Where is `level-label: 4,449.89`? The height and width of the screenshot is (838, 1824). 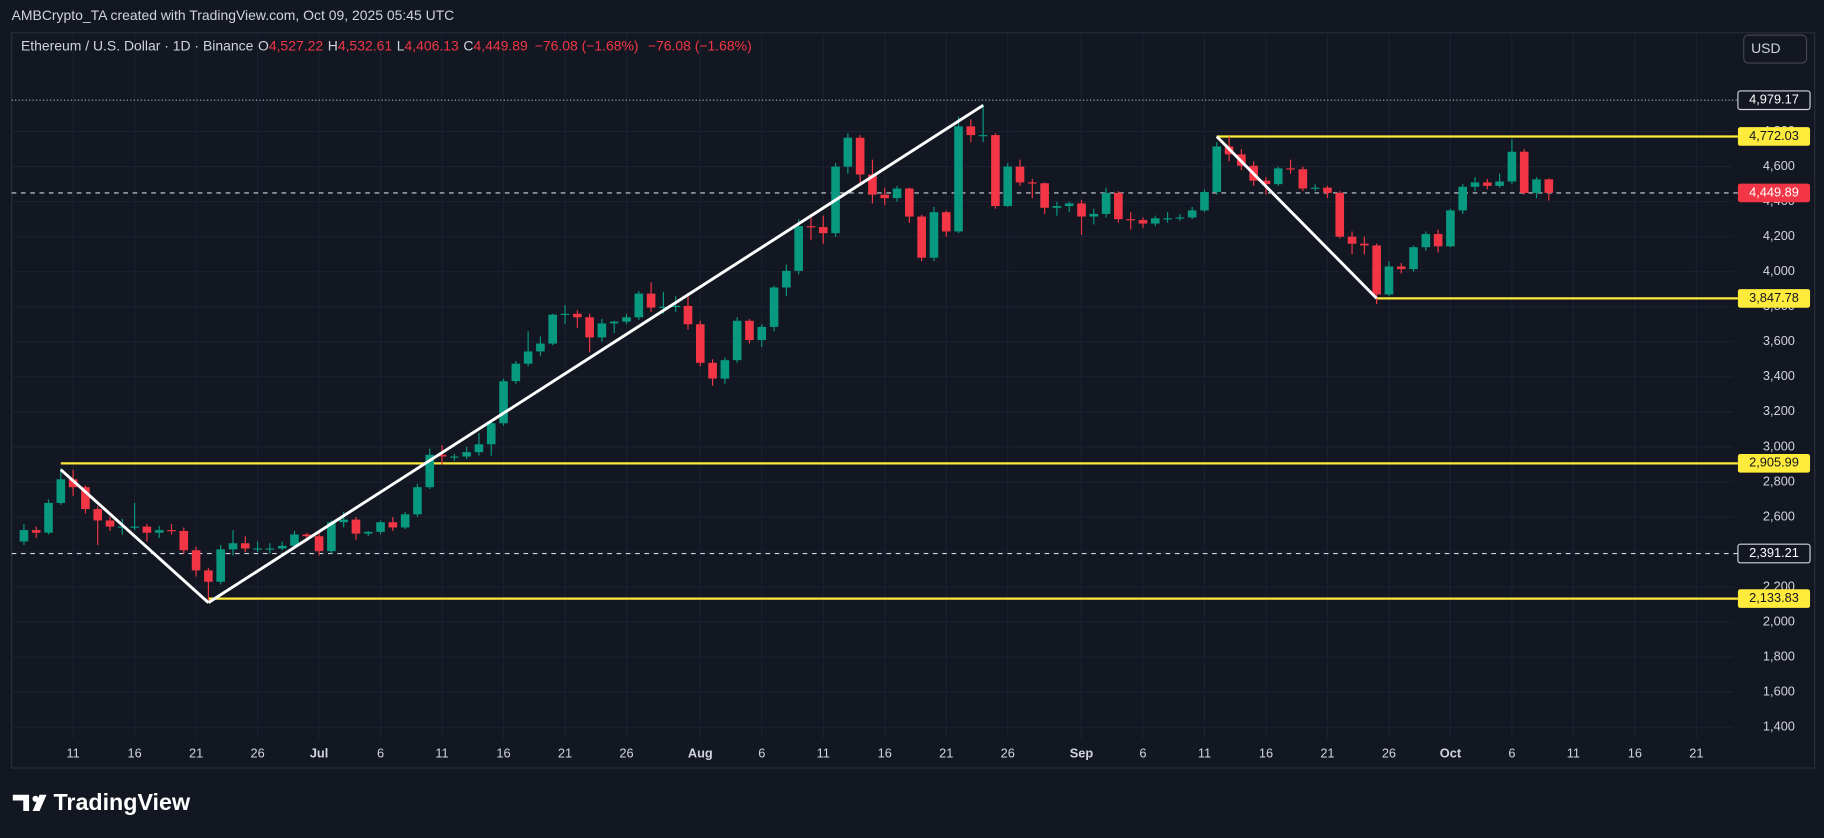 level-label: 4,449.89 is located at coordinates (1774, 191).